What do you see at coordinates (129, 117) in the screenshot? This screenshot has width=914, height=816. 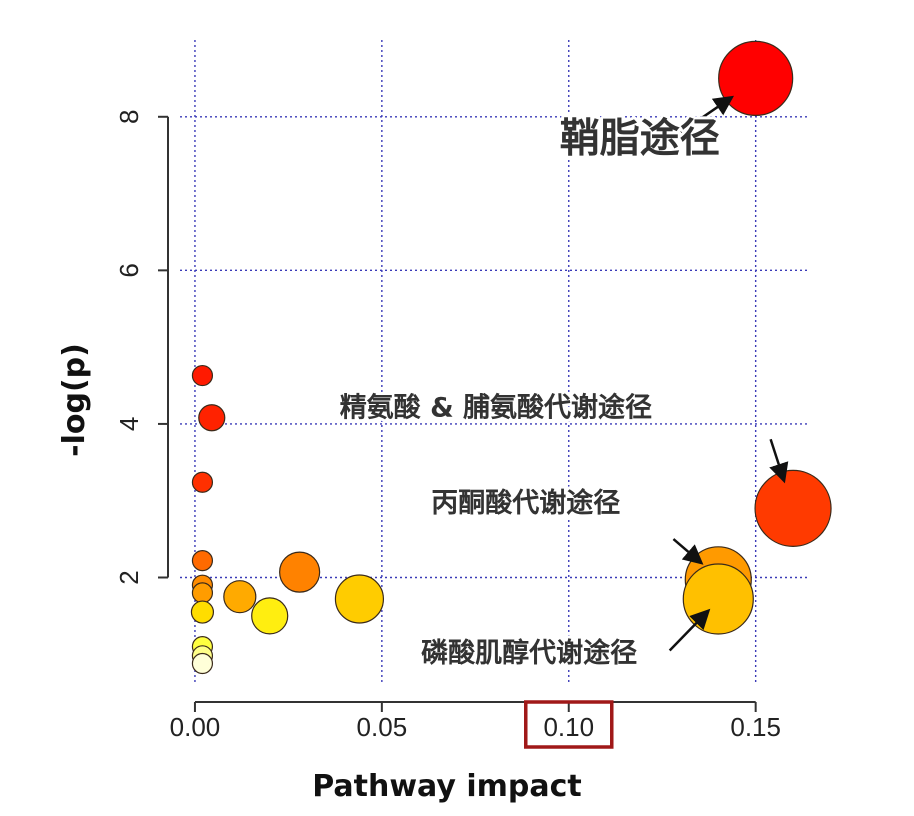 I see `y-tick-label-3: 8` at bounding box center [129, 117].